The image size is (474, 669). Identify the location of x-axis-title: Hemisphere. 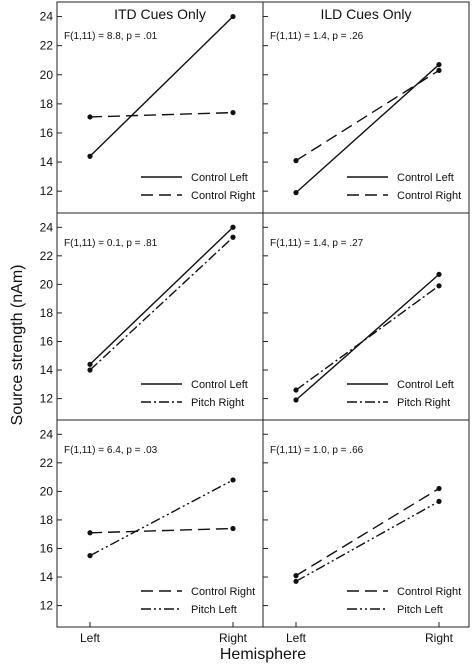
(263, 654).